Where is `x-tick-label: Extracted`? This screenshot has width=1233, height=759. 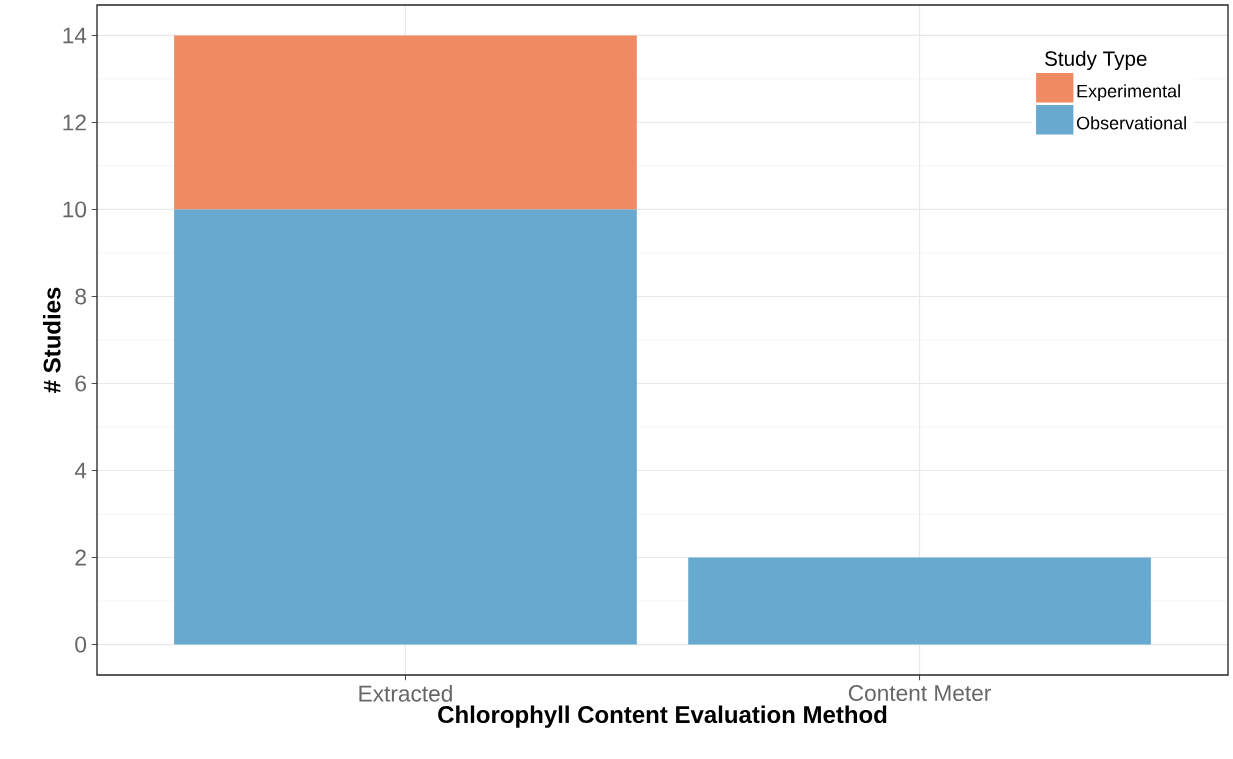 x-tick-label: Extracted is located at coordinates (405, 693).